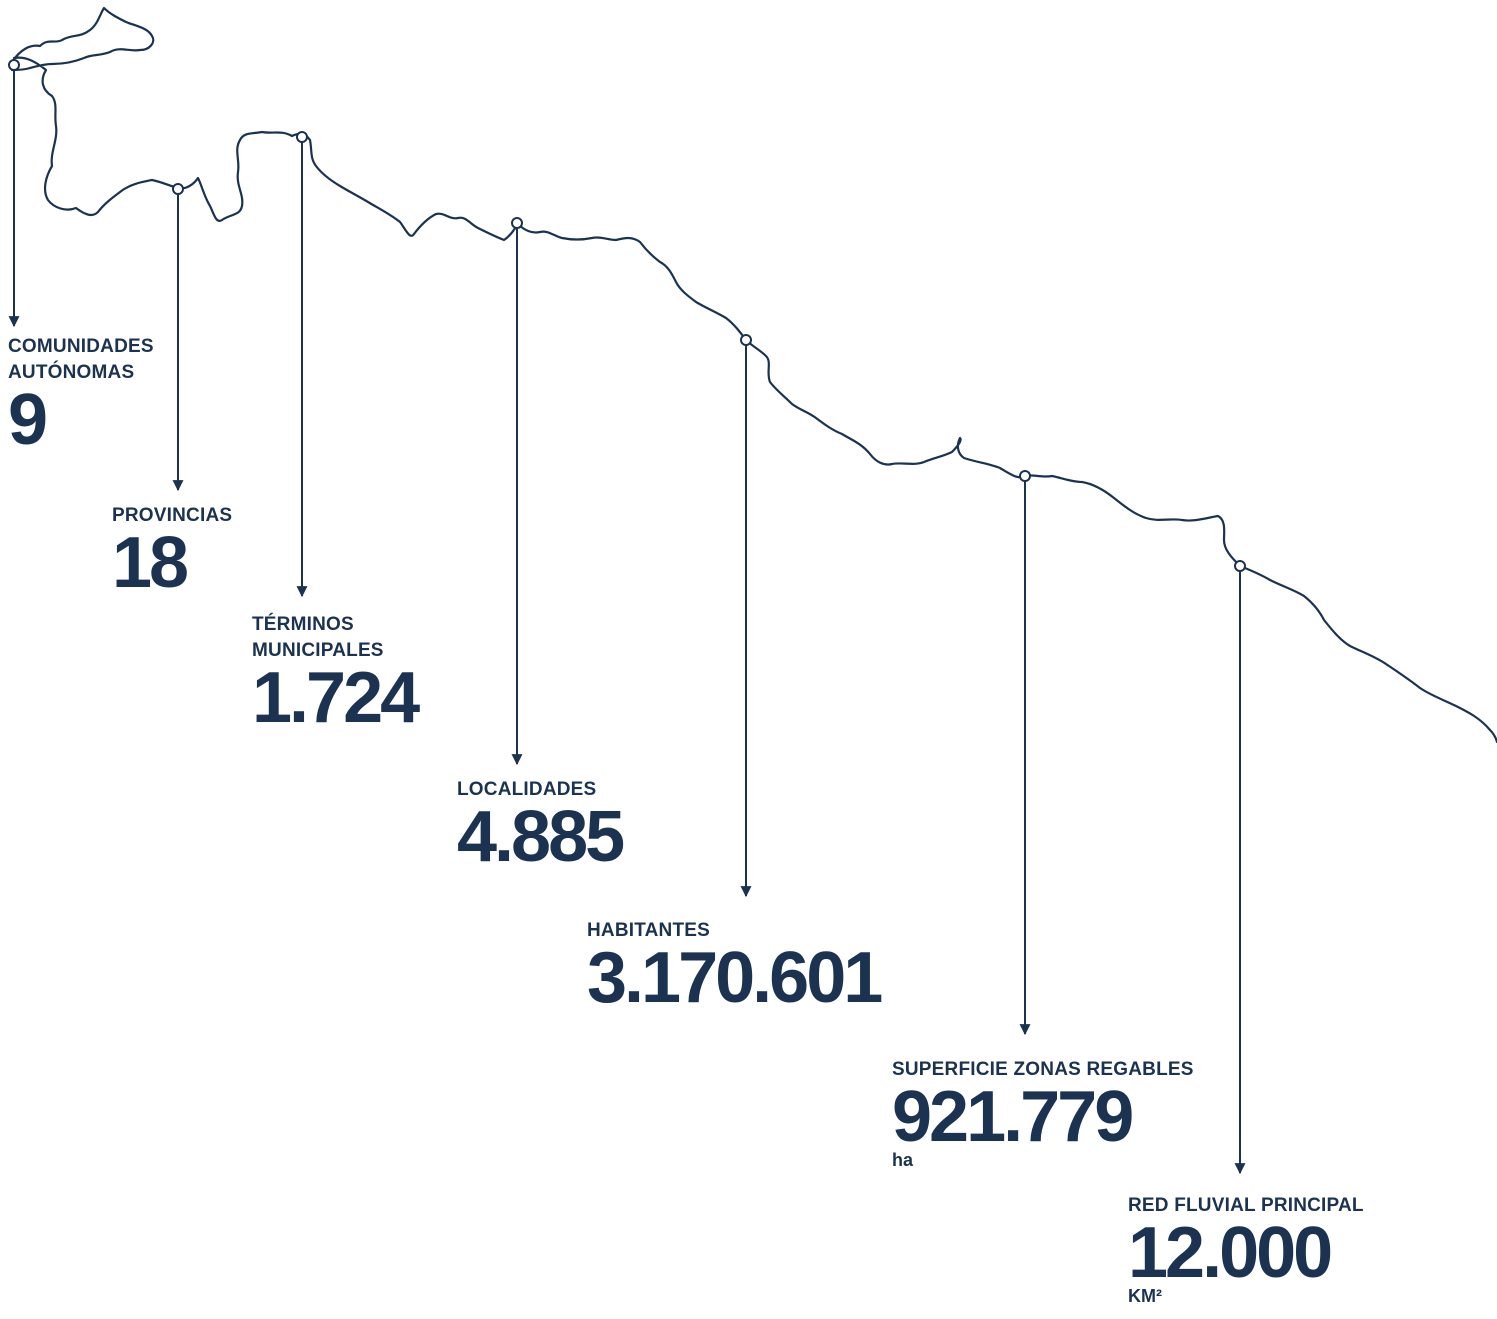  I want to click on connector-provincias, so click(178, 337).